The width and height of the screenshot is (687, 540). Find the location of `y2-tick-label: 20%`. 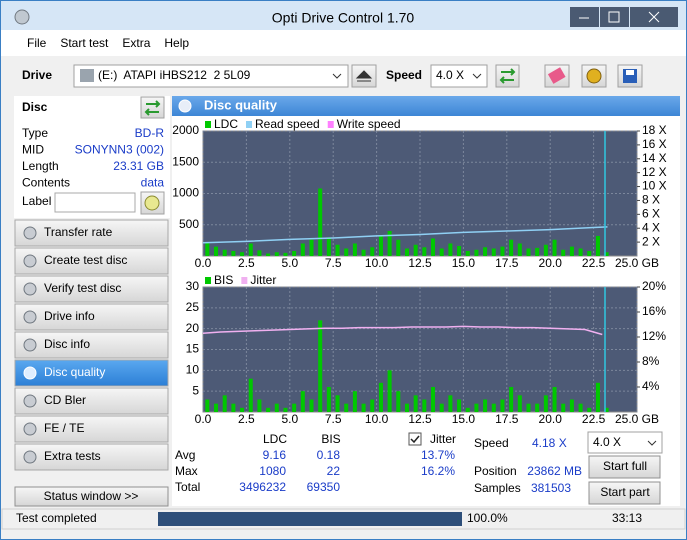

y2-tick-label: 20% is located at coordinates (654, 286).